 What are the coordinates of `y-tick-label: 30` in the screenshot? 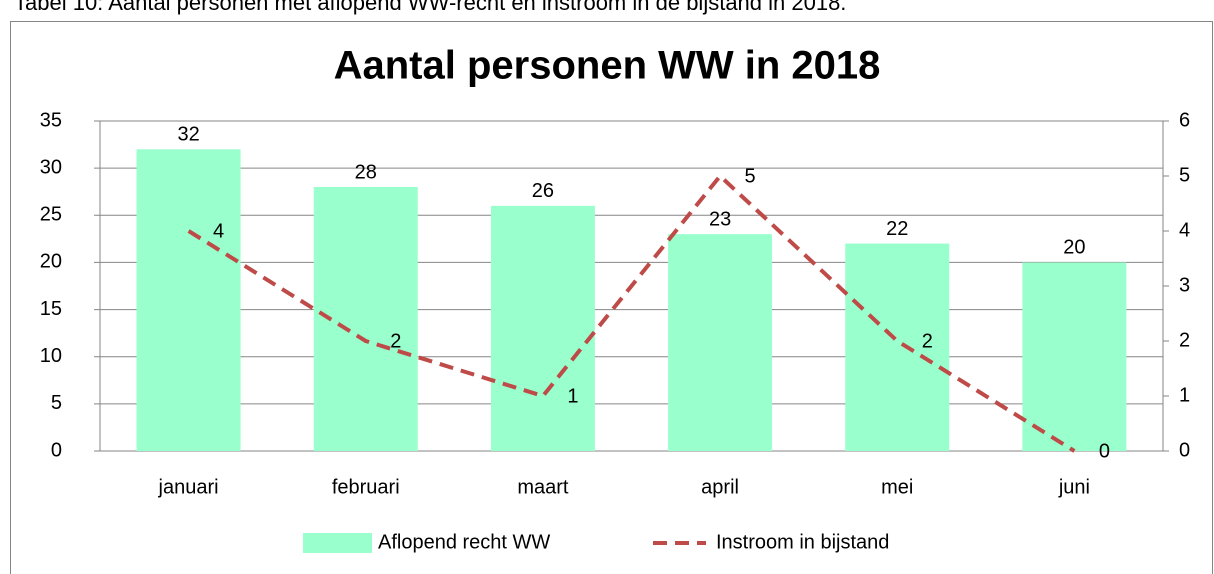 It's located at (51, 167).